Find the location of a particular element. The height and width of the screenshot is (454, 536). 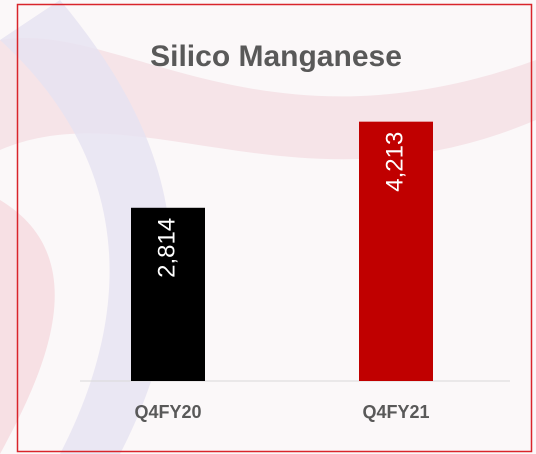

value-label: 4,213 is located at coordinates (394, 162).